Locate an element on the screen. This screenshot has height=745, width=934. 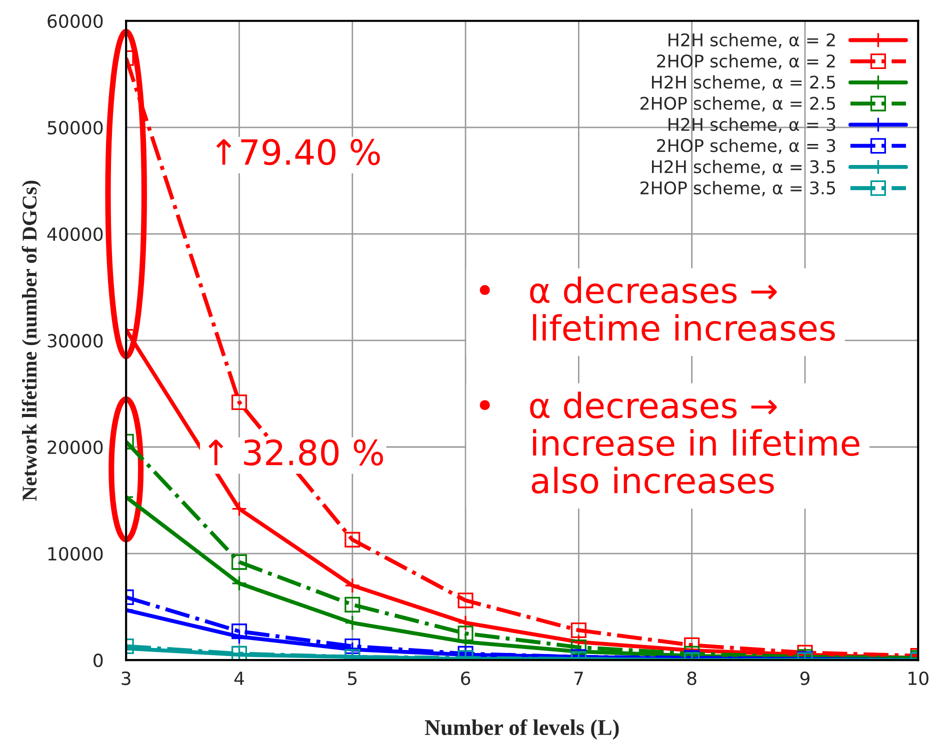
legend-label: H2H scheme, α = 2.5 is located at coordinates (744, 83).